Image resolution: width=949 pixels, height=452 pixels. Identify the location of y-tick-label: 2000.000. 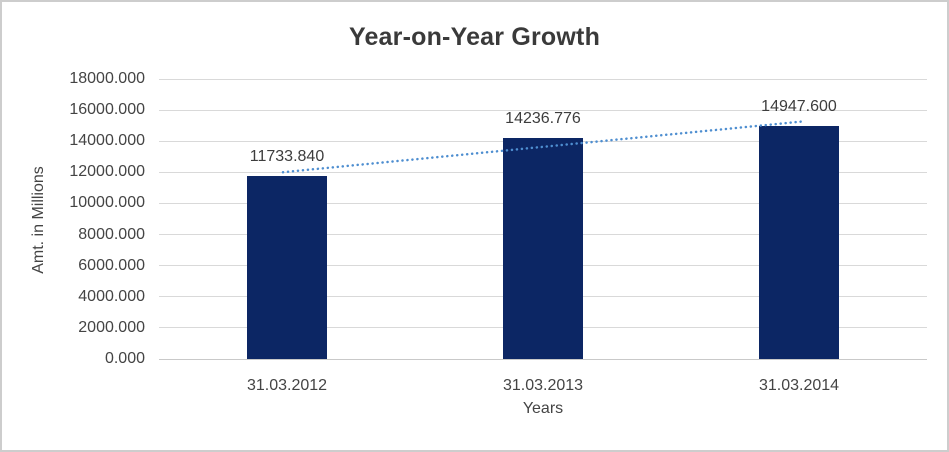
(111, 327).